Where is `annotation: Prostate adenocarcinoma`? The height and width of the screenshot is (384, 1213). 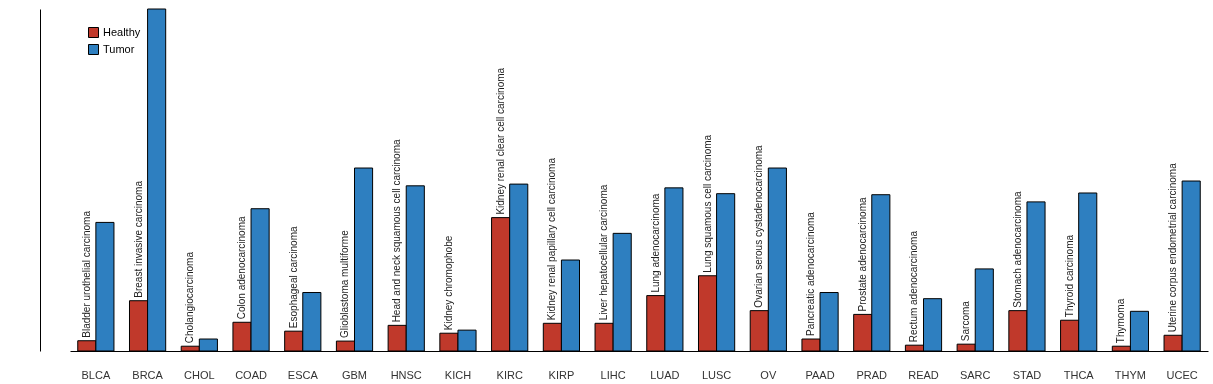
annotation: Prostate adenocarcinoma is located at coordinates (862, 254).